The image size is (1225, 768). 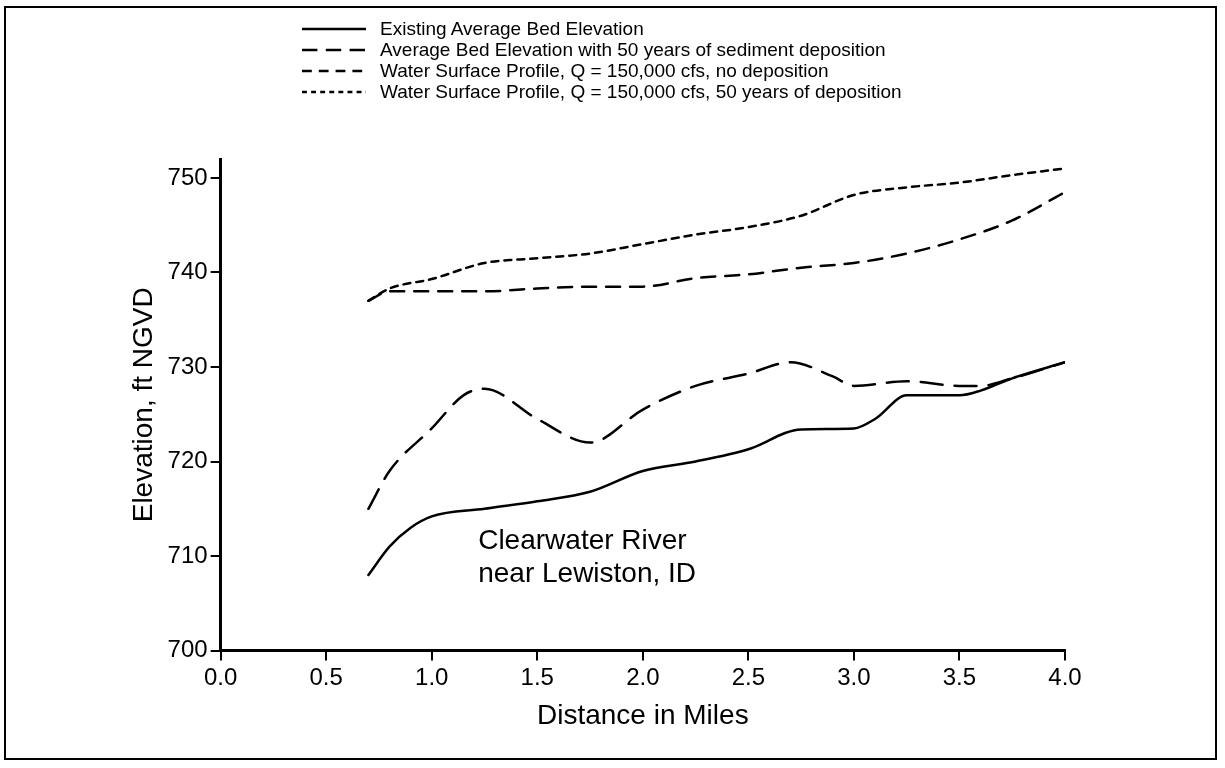 What do you see at coordinates (1065, 676) in the screenshot?
I see `x-tick-label: 4.0` at bounding box center [1065, 676].